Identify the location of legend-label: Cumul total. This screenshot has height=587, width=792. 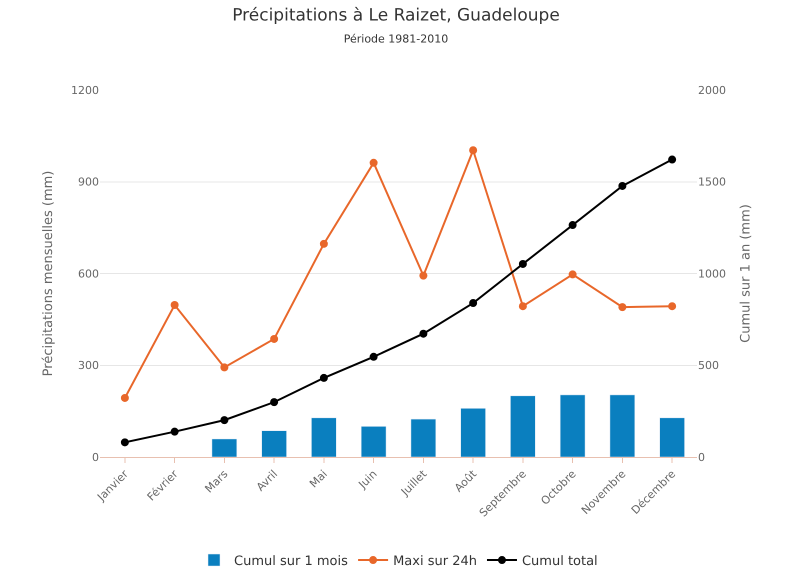
(560, 562).